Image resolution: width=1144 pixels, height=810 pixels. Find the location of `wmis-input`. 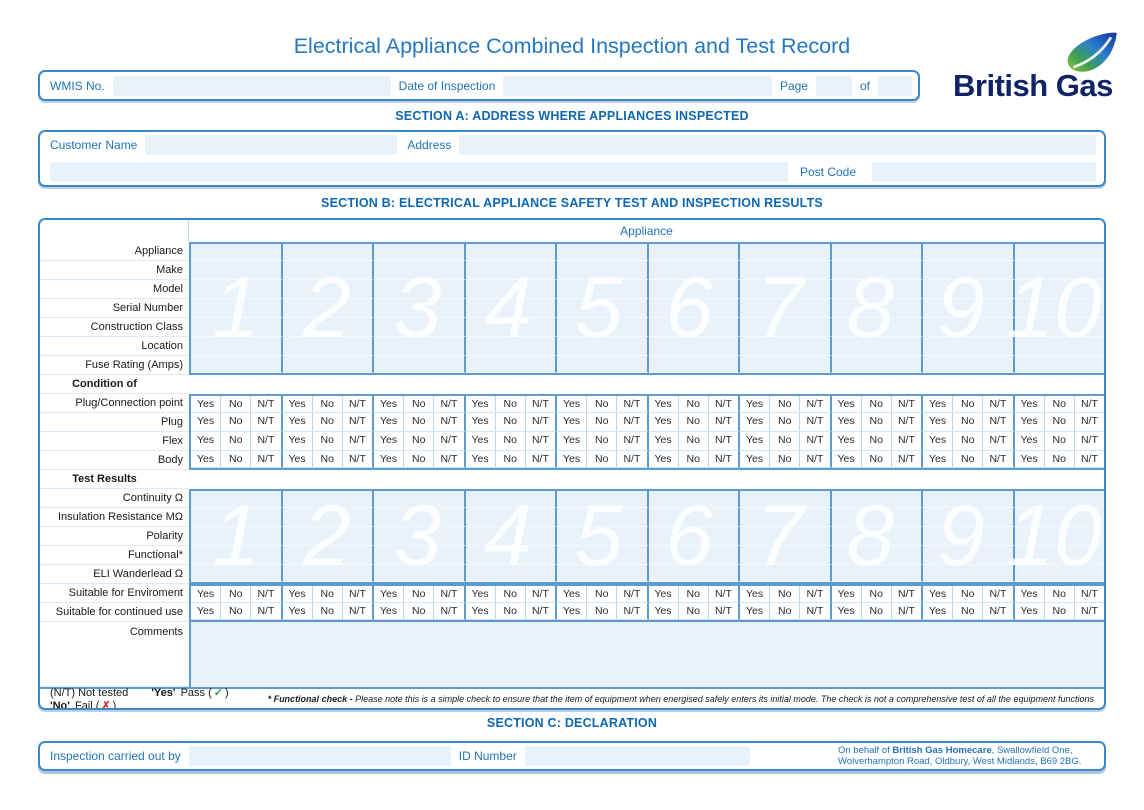

wmis-input is located at coordinates (251, 85).